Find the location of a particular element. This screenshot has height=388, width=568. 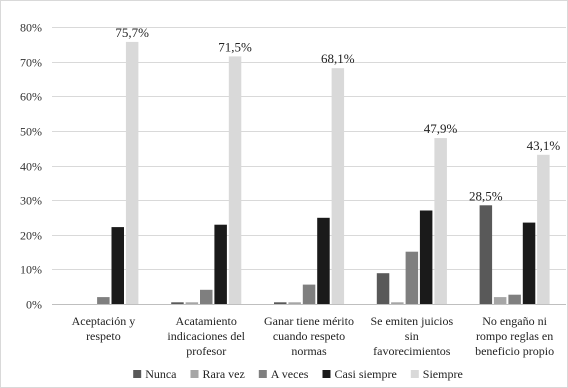

legend: Nunca Rara vez A veces Casi siempre Siempre is located at coordinates (298, 374).